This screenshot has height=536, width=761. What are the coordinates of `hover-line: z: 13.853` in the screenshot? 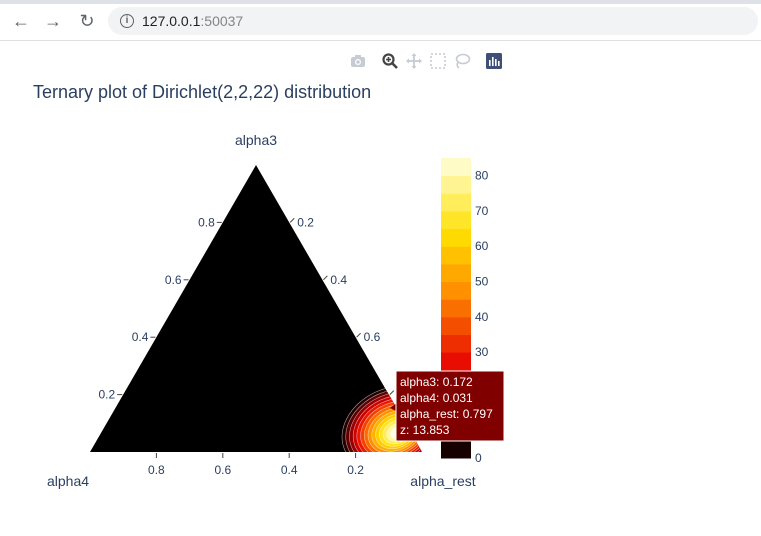 It's located at (425, 430).